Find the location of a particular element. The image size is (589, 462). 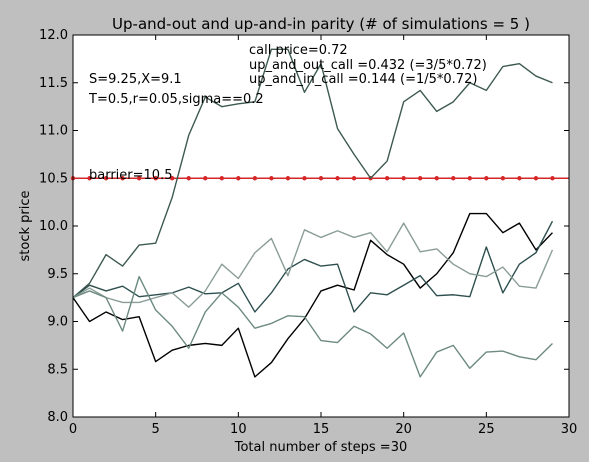

annotation-barrier: barrier=10.5 is located at coordinates (130, 175).